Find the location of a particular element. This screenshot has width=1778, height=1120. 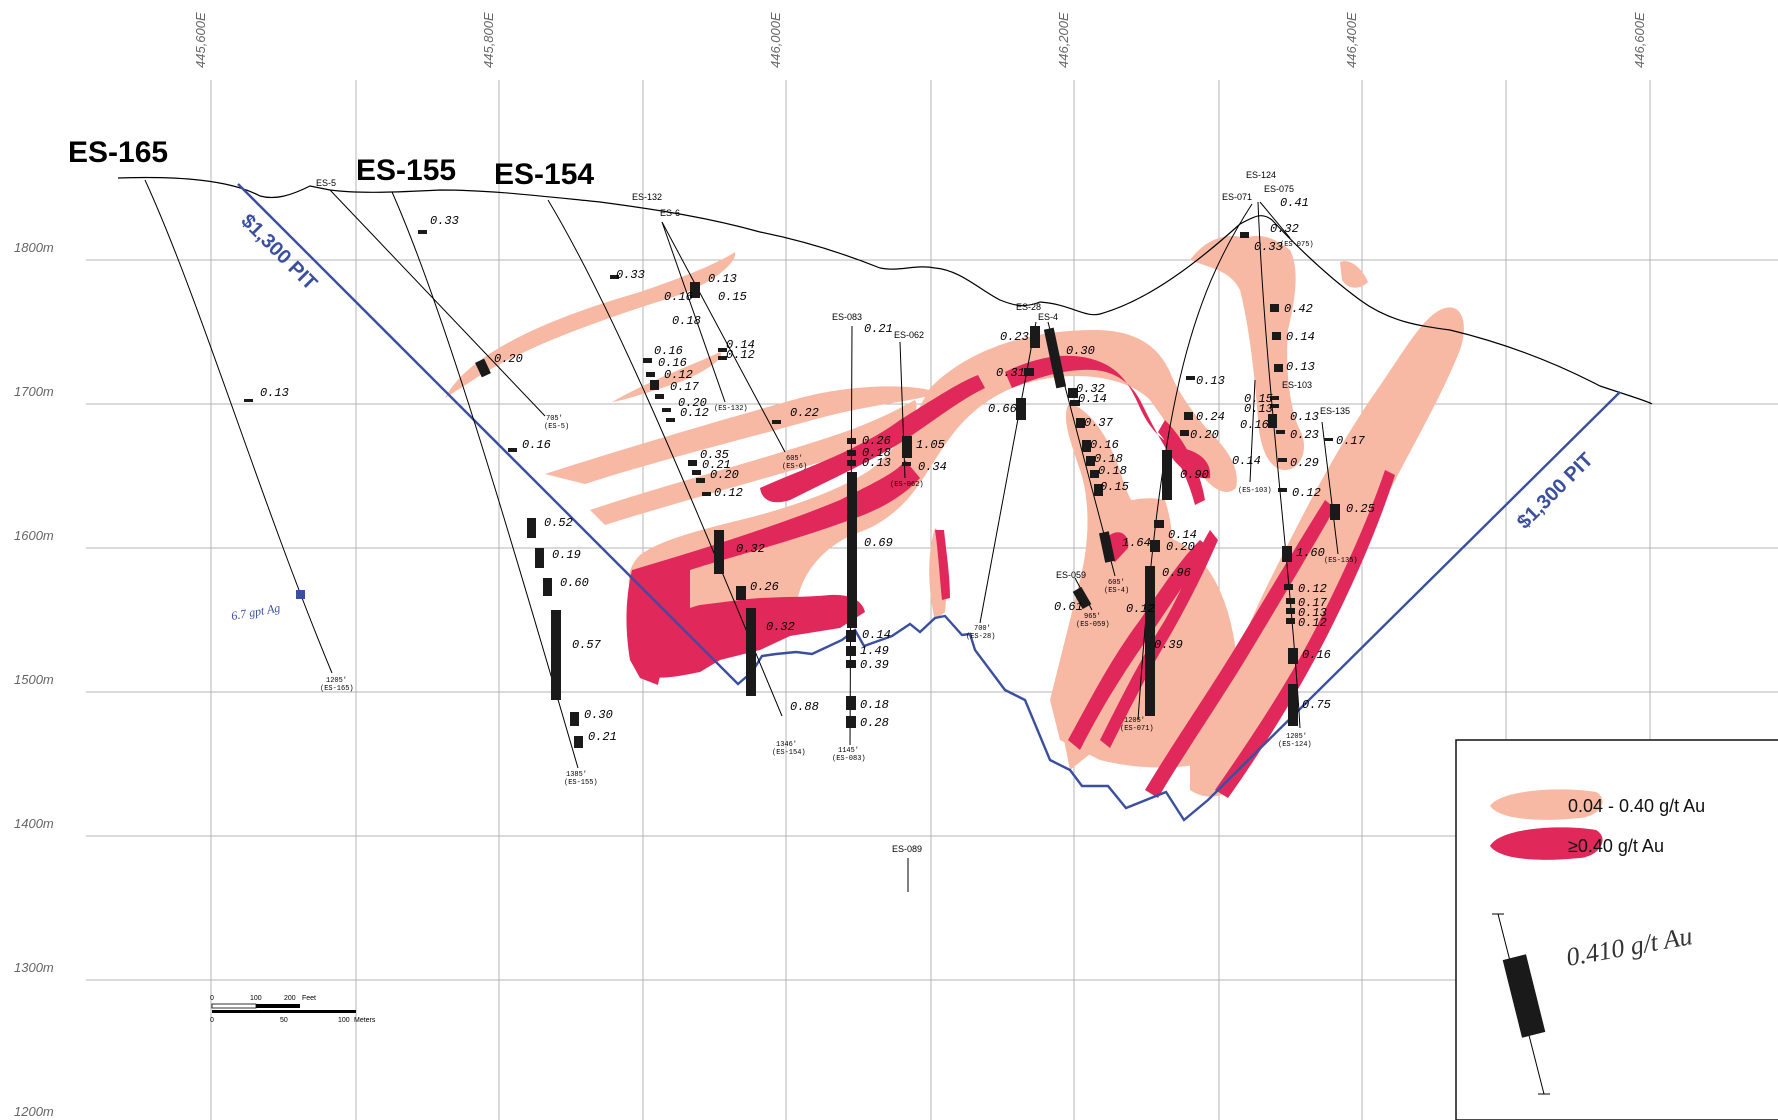

hole-depth: 965' is located at coordinates (1092, 617).